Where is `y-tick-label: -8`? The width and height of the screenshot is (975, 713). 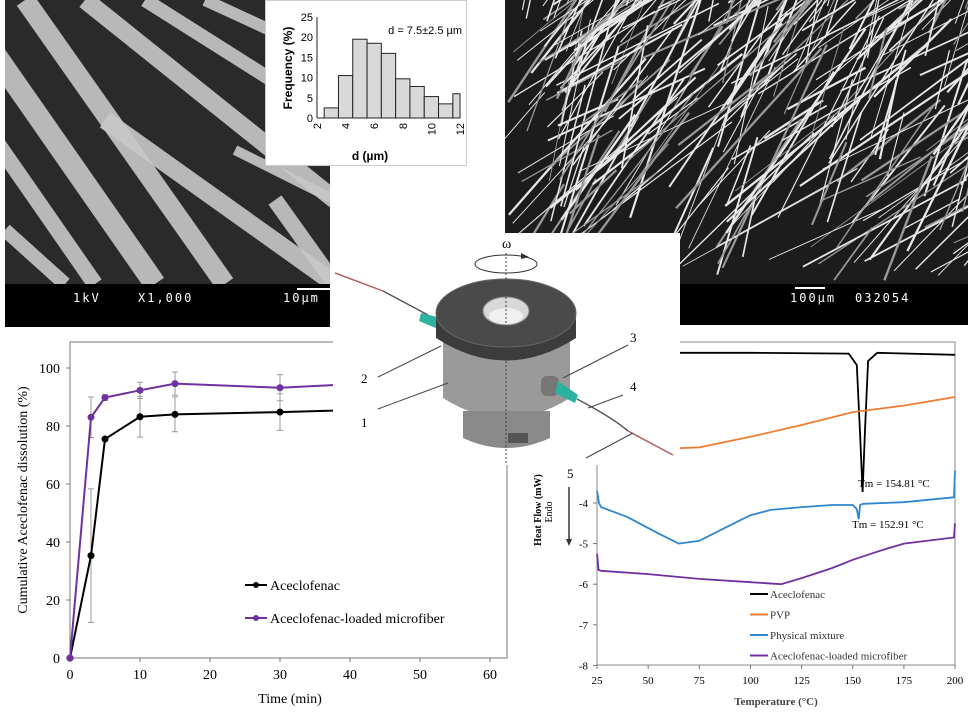 y-tick-label: -8 is located at coordinates (584, 666).